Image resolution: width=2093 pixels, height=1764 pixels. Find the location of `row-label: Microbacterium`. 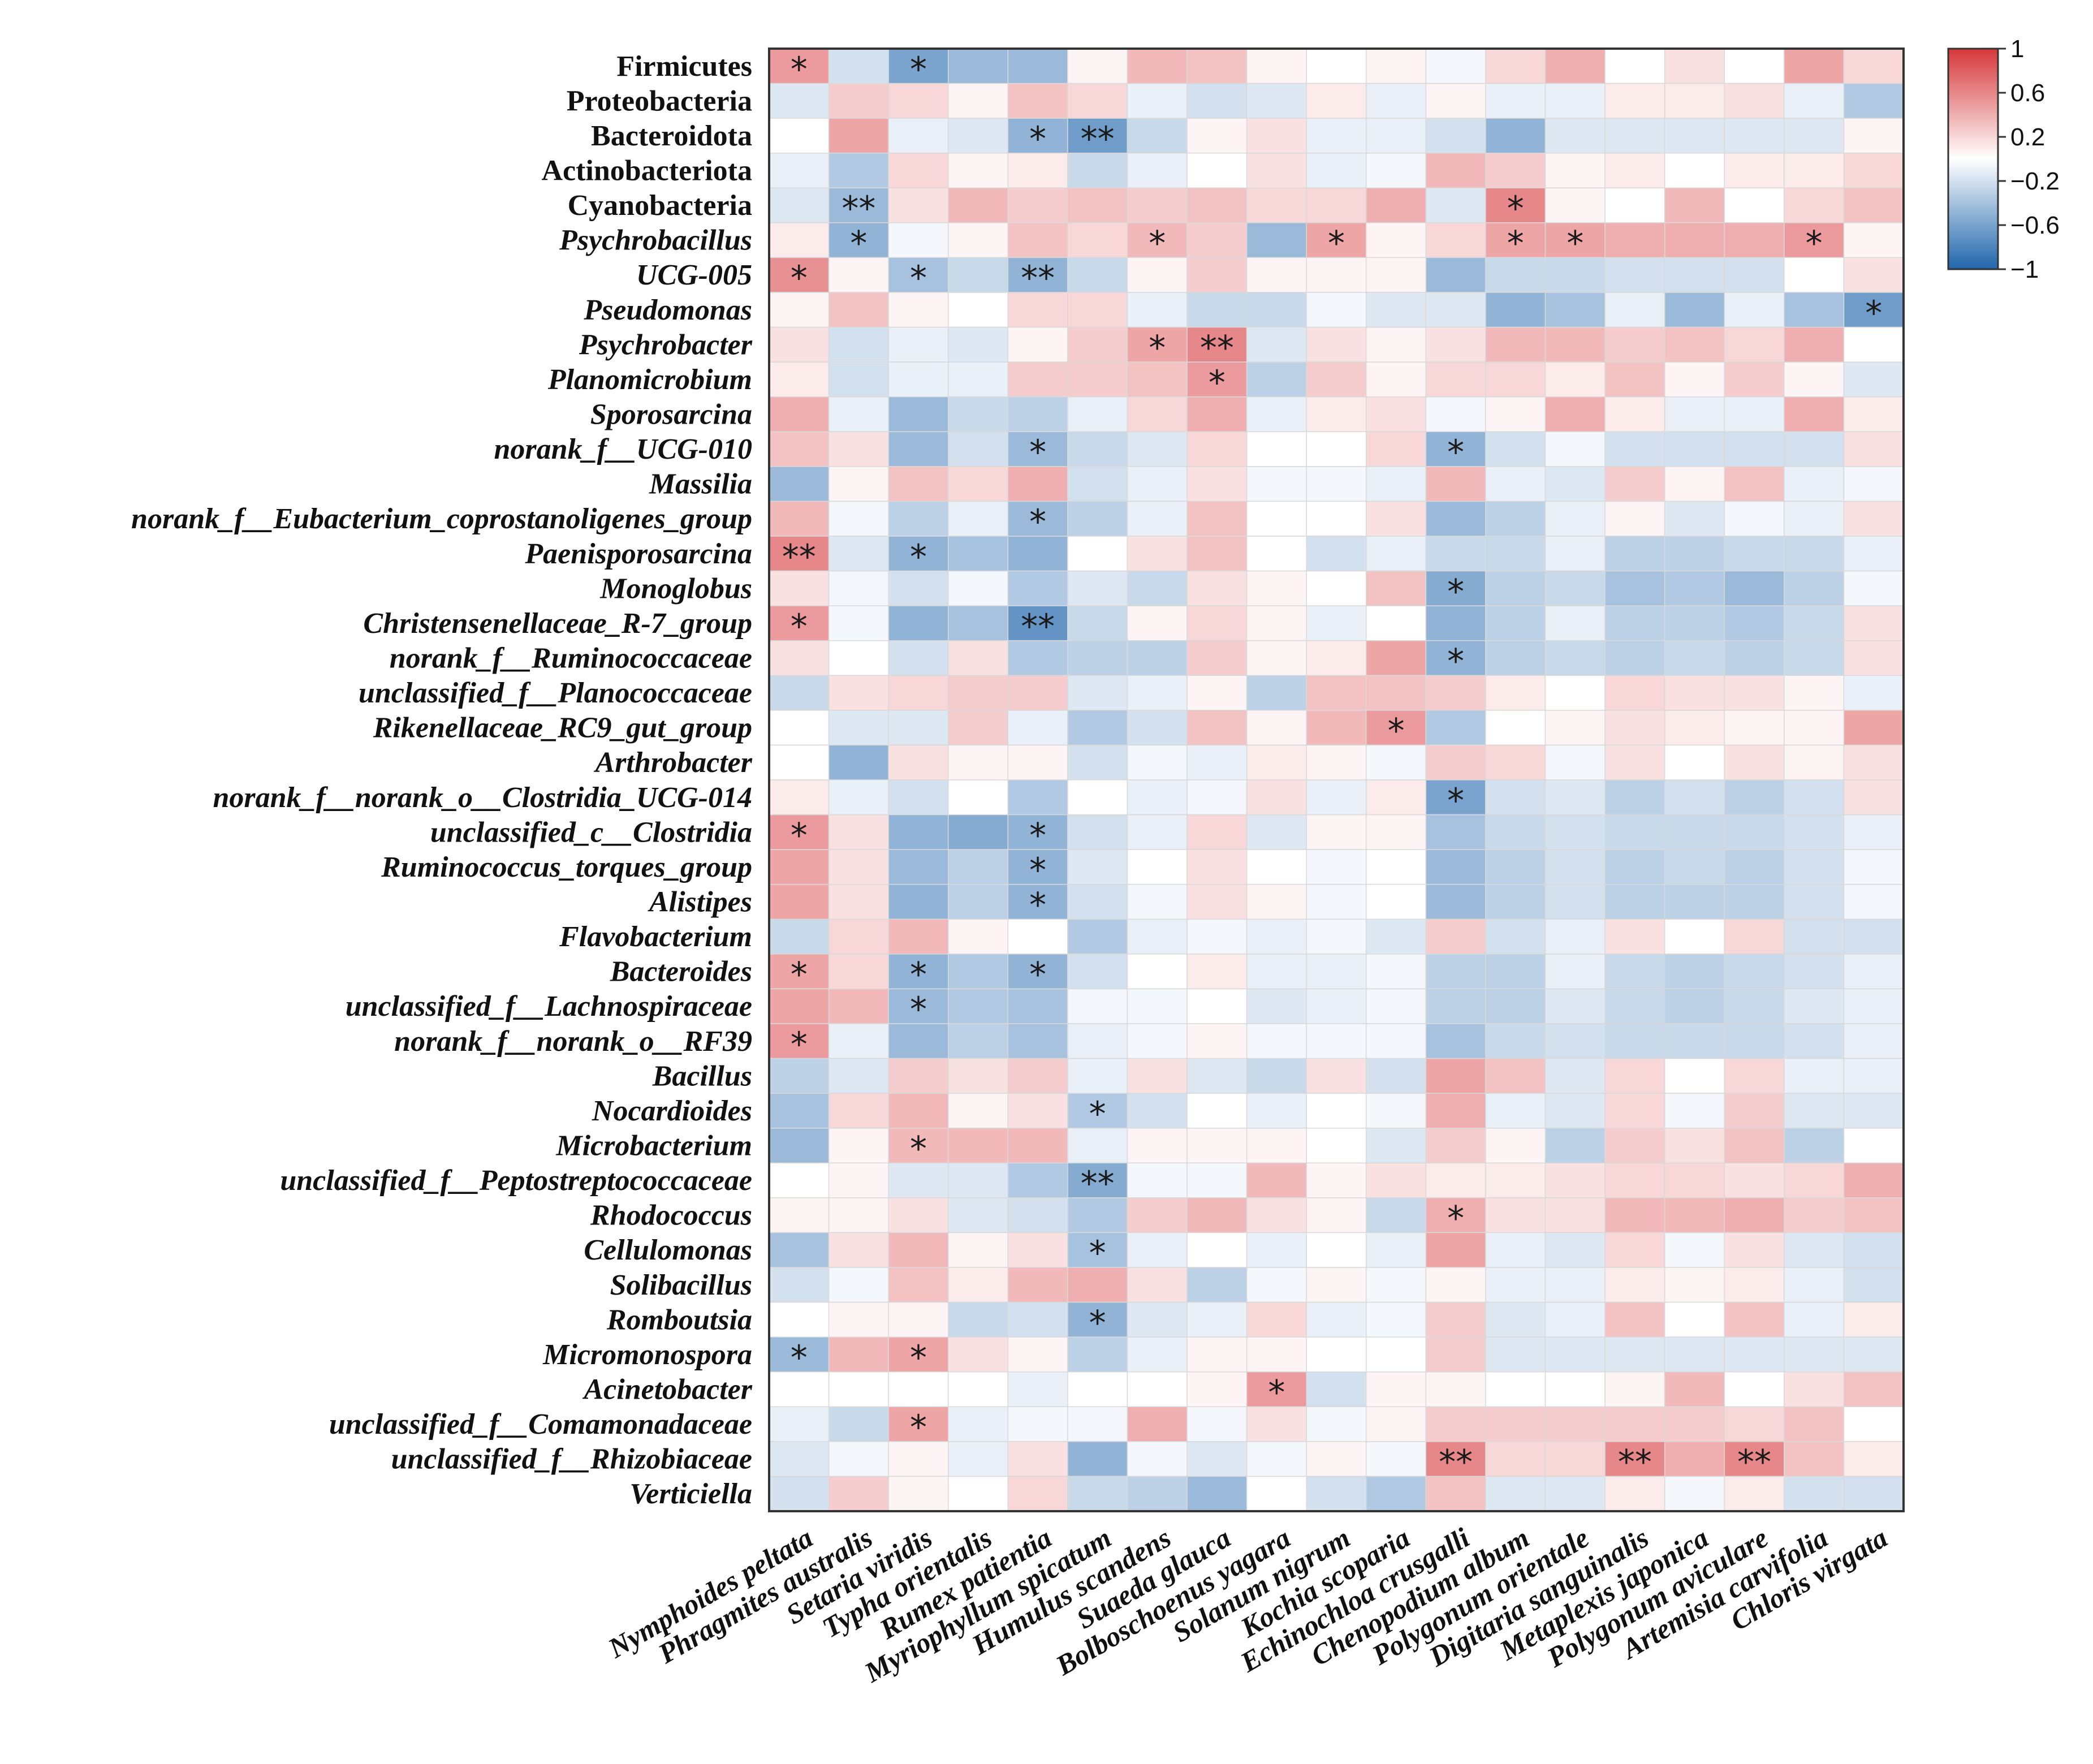

row-label: Microbacterium is located at coordinates (653, 1146).